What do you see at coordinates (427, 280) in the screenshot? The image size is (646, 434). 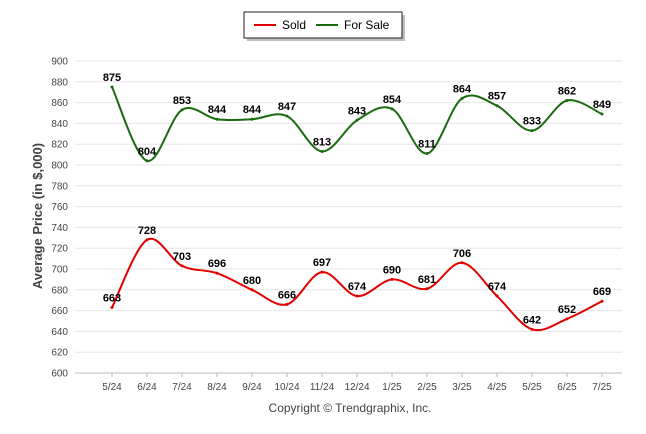 I see `sold-data-label: 681` at bounding box center [427, 280].